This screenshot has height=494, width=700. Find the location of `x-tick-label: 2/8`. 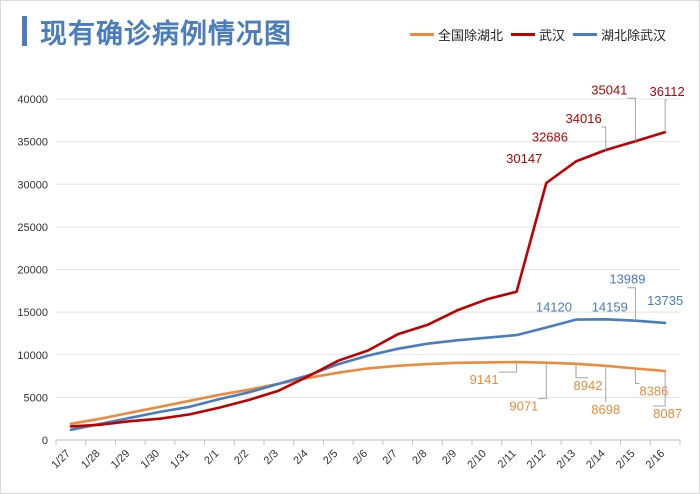

x-tick-label: 2/8 is located at coordinates (419, 457).